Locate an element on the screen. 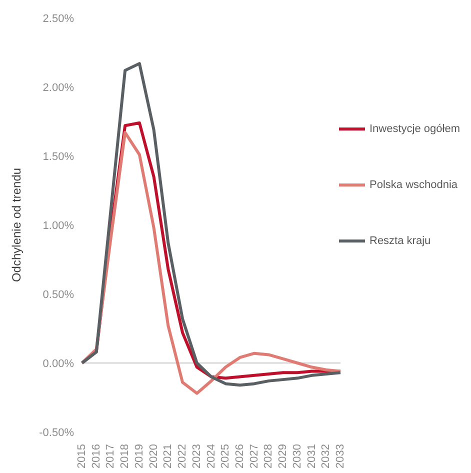 The height and width of the screenshot is (473, 471). legend-label: Polska wschodnia is located at coordinates (414, 185).